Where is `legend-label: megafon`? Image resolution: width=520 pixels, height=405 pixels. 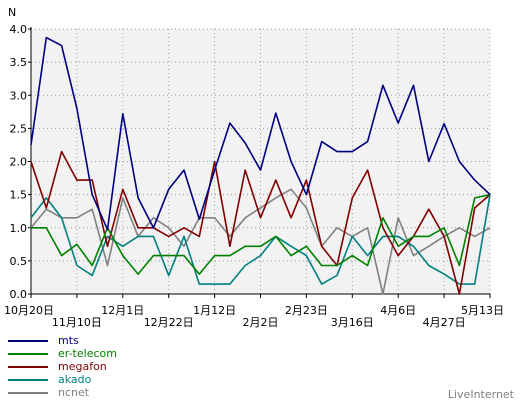 legend-label: megafon is located at coordinates (82, 366).